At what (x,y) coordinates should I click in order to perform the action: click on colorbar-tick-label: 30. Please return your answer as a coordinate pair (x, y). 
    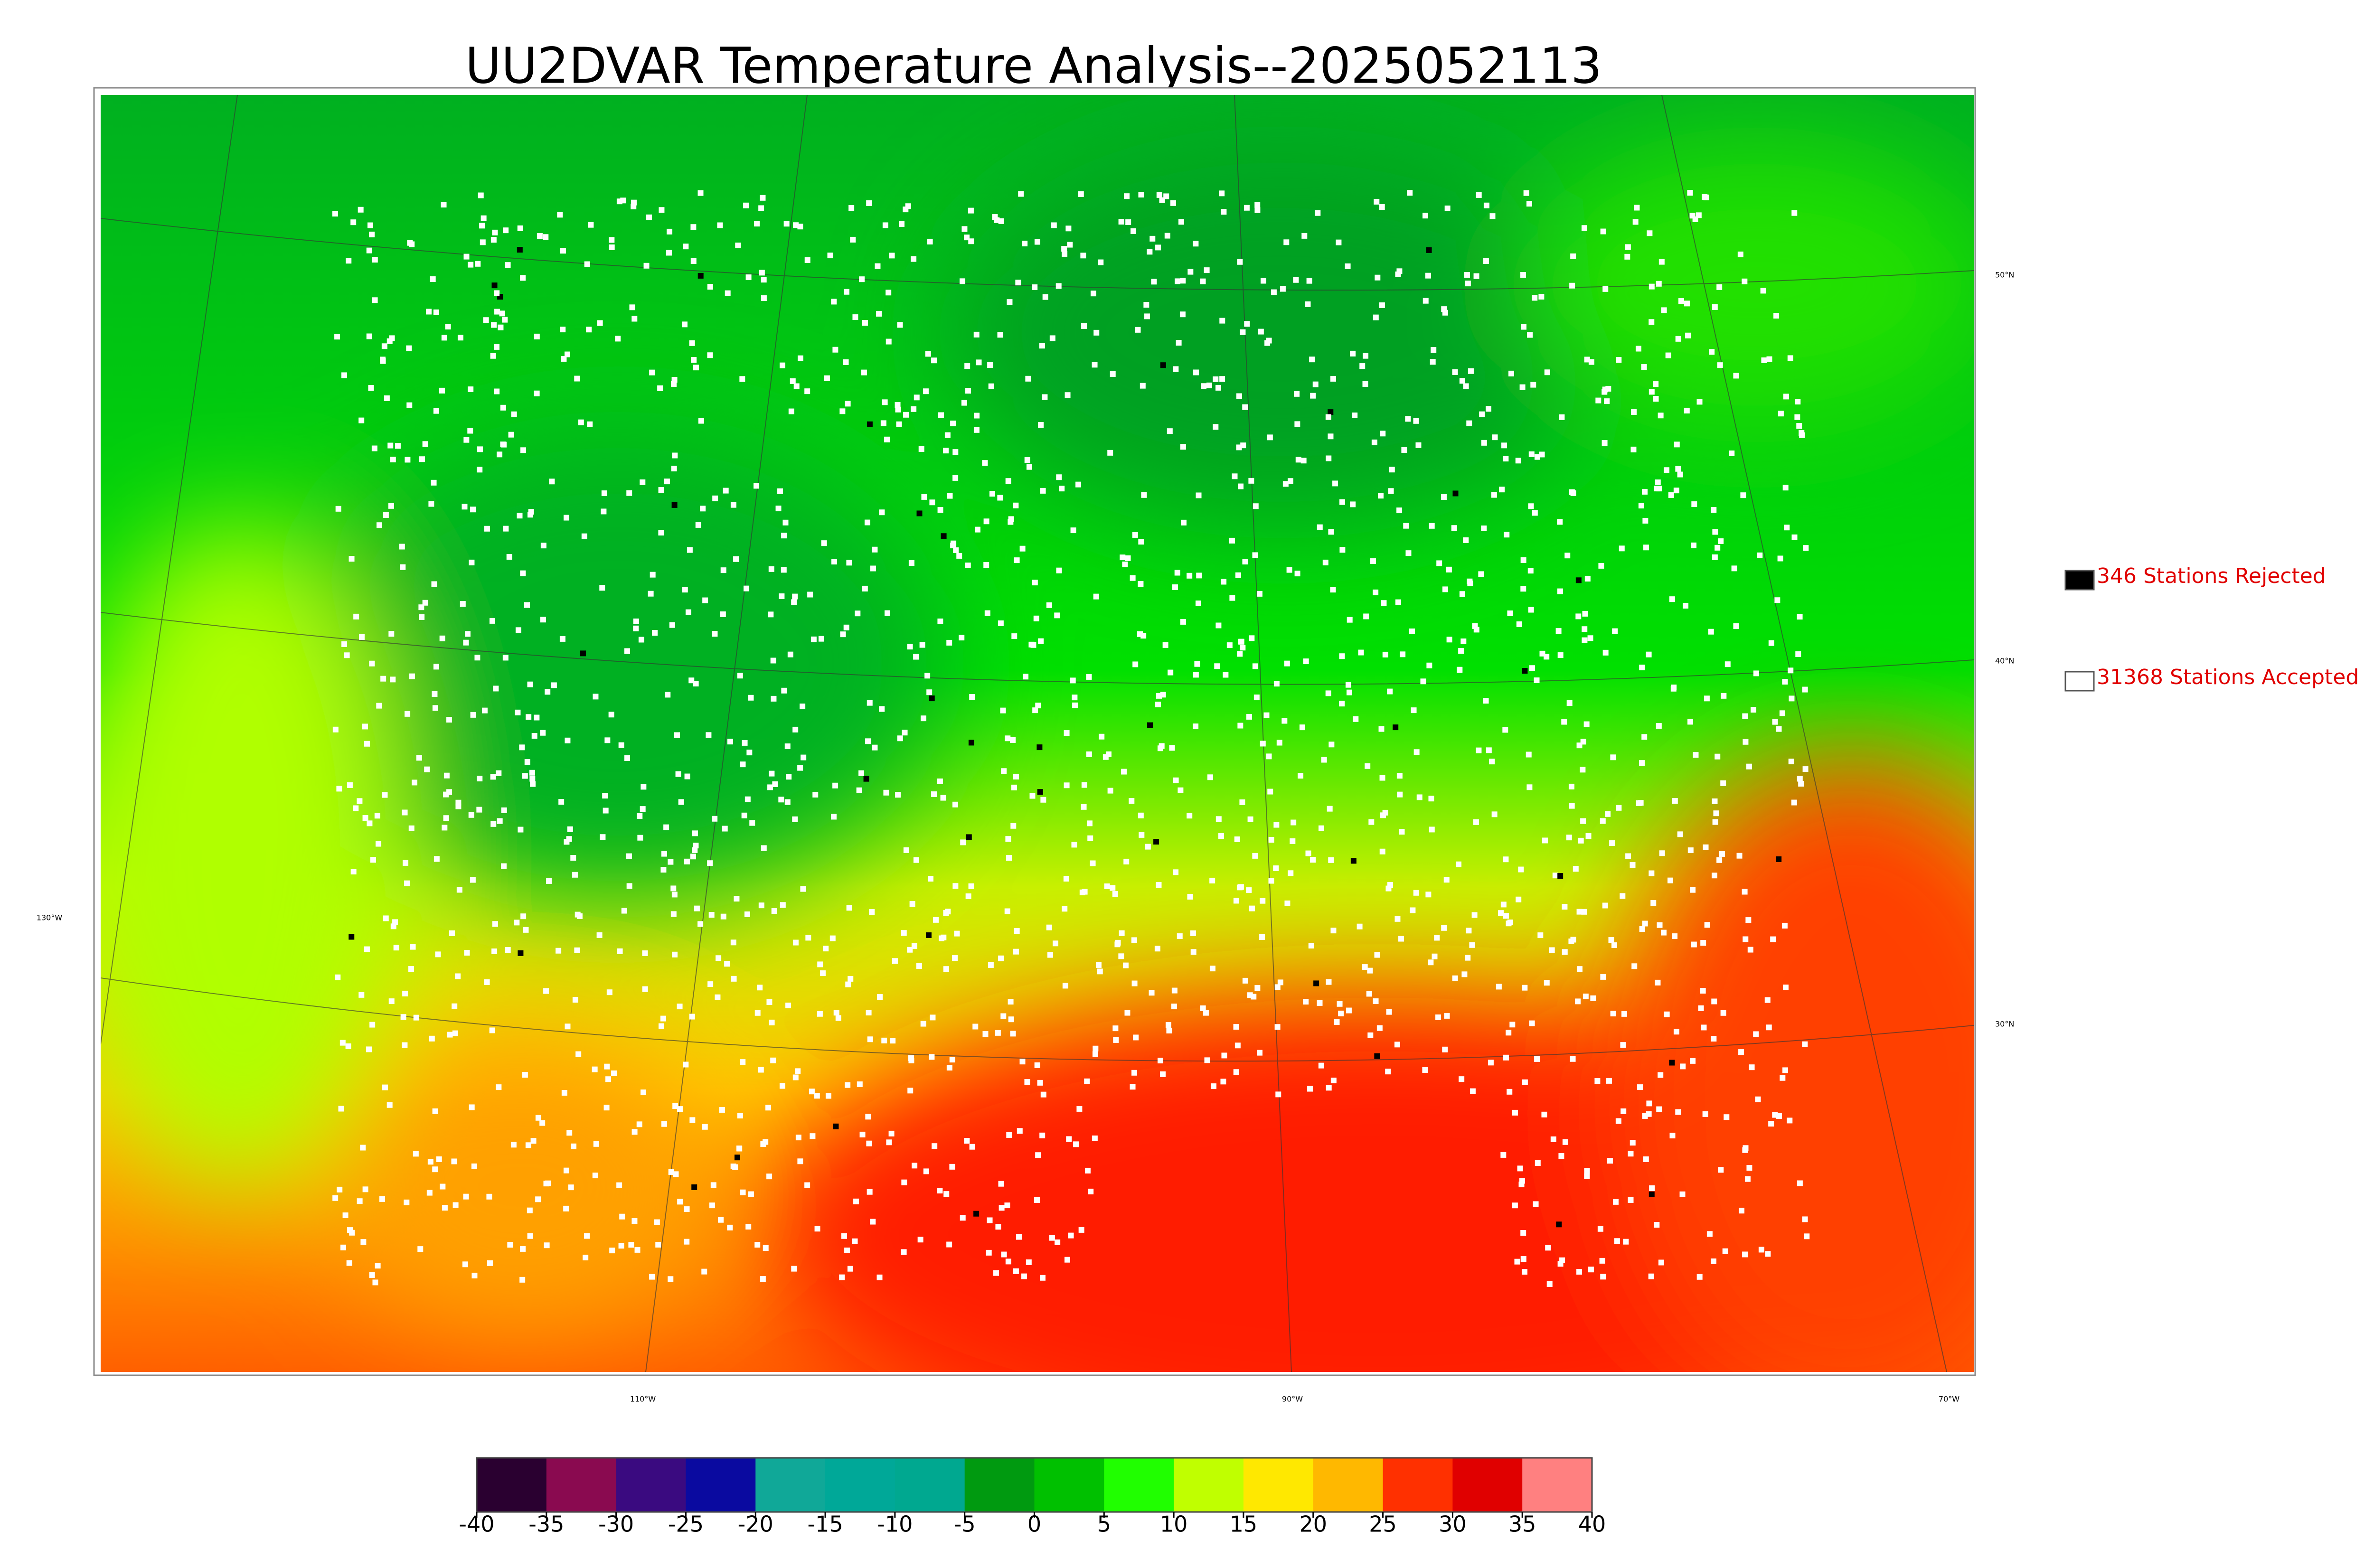
    Looking at the image, I should click on (1453, 1525).